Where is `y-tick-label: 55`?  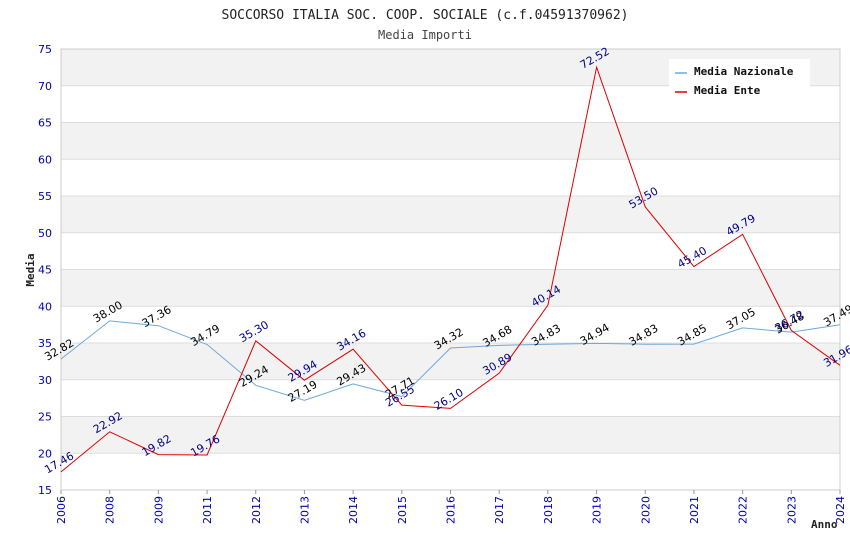 y-tick-label: 55 is located at coordinates (45, 196).